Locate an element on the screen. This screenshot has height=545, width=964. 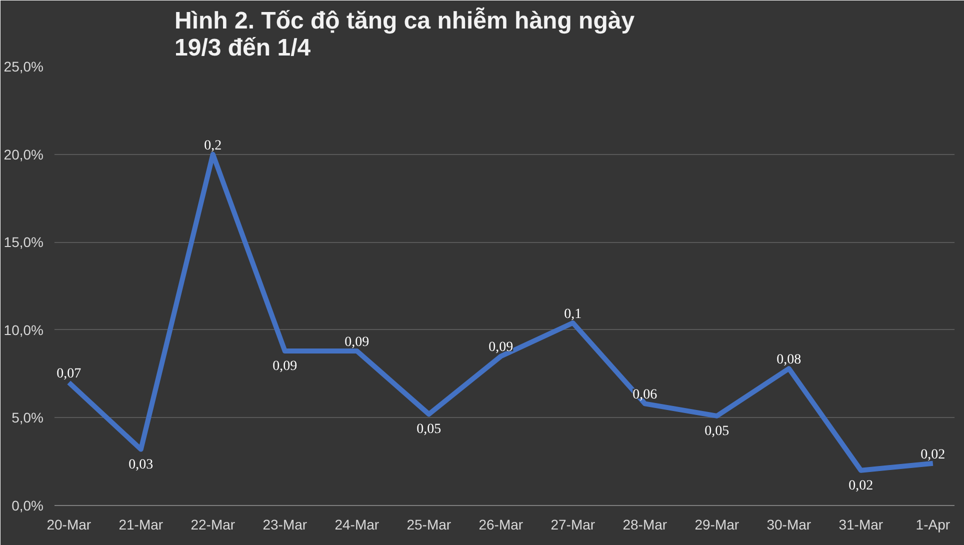
y-tick-label: 25,0% is located at coordinates (24, 66).